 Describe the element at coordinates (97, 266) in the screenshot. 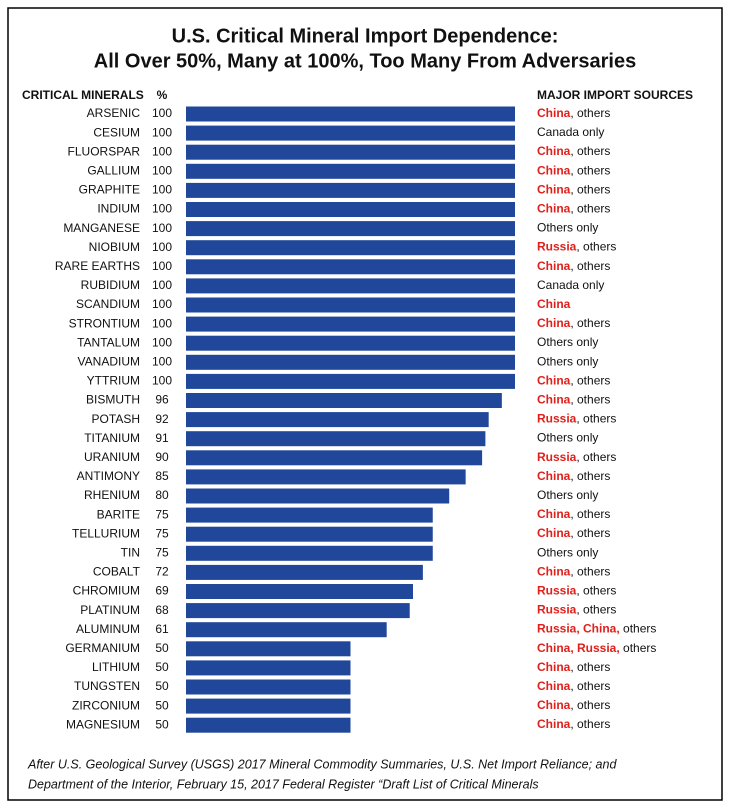

I see `category-label: RARE EARTHS` at that location.